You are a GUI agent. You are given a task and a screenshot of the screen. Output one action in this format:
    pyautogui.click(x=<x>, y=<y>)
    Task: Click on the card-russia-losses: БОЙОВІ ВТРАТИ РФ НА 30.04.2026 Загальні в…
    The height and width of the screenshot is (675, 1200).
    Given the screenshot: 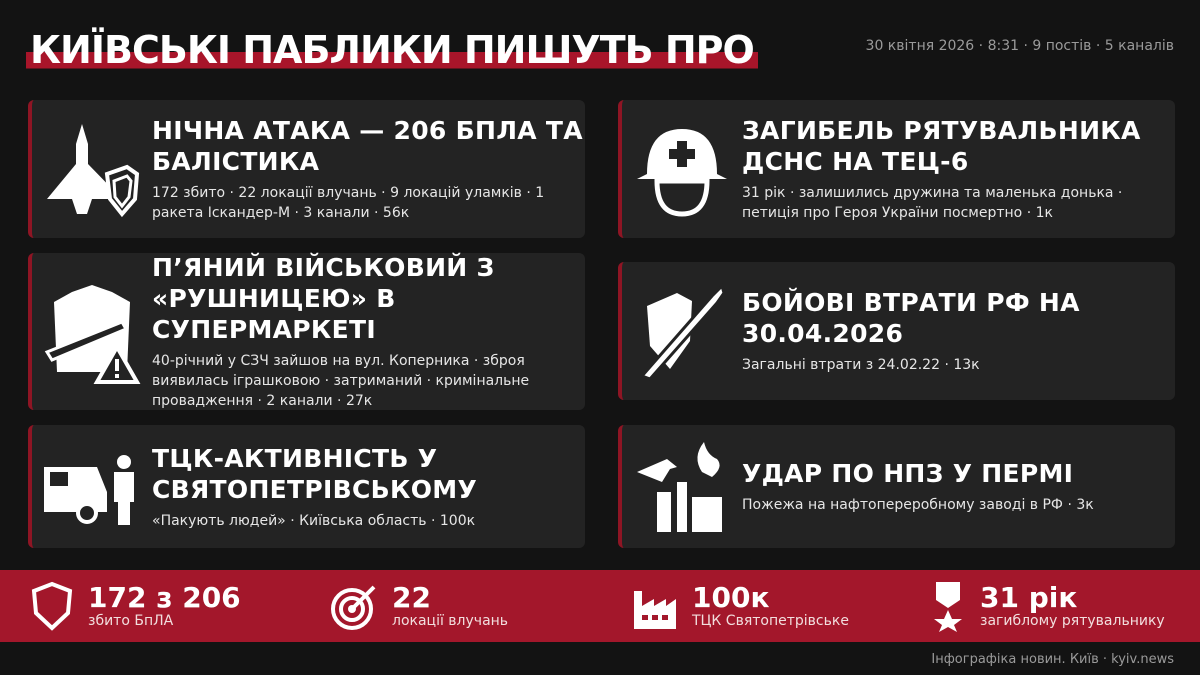 What is the action you would take?
    pyautogui.click(x=896, y=331)
    